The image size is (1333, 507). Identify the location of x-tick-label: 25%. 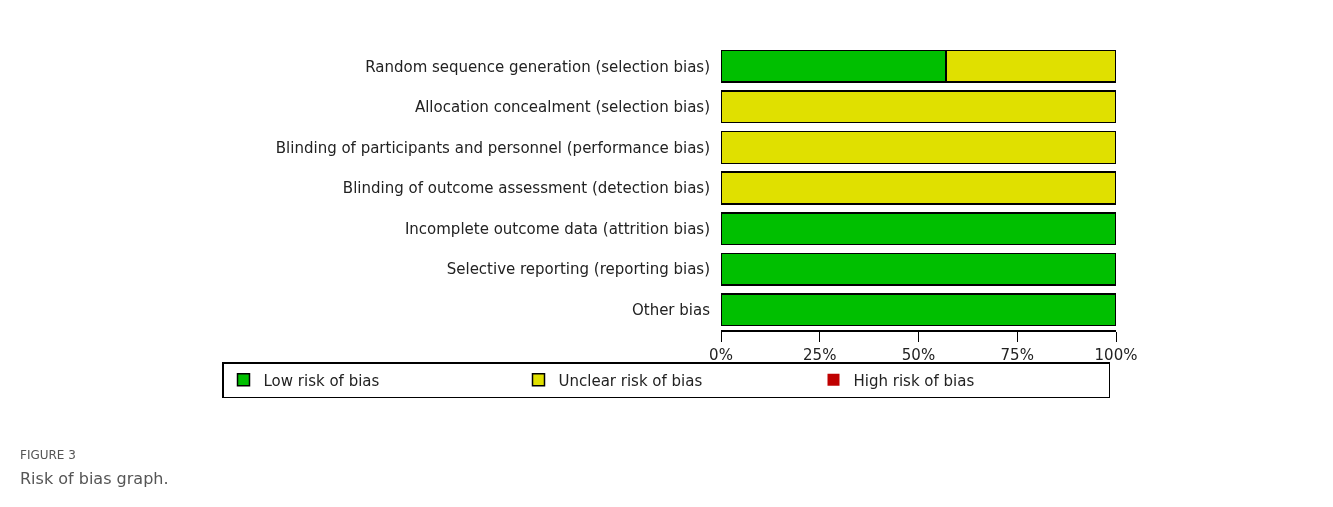
(820, 355).